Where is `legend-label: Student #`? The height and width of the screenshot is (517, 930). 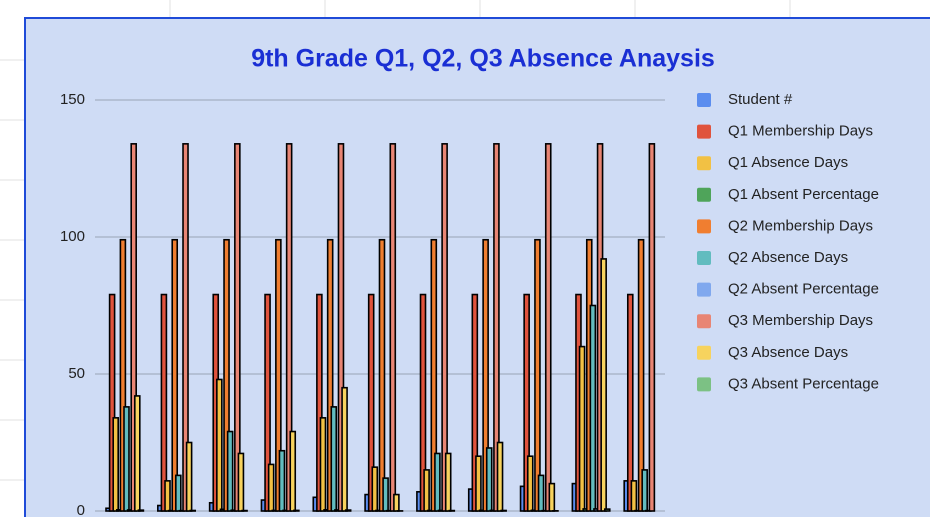
legend-label: Student # is located at coordinates (760, 99).